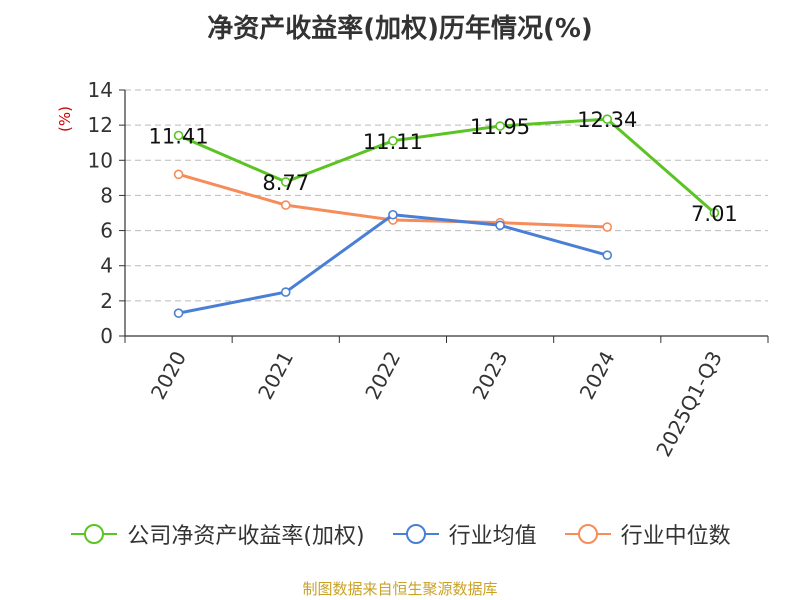  What do you see at coordinates (597, 375) in the screenshot?
I see `x-tick-label-2024: 2024` at bounding box center [597, 375].